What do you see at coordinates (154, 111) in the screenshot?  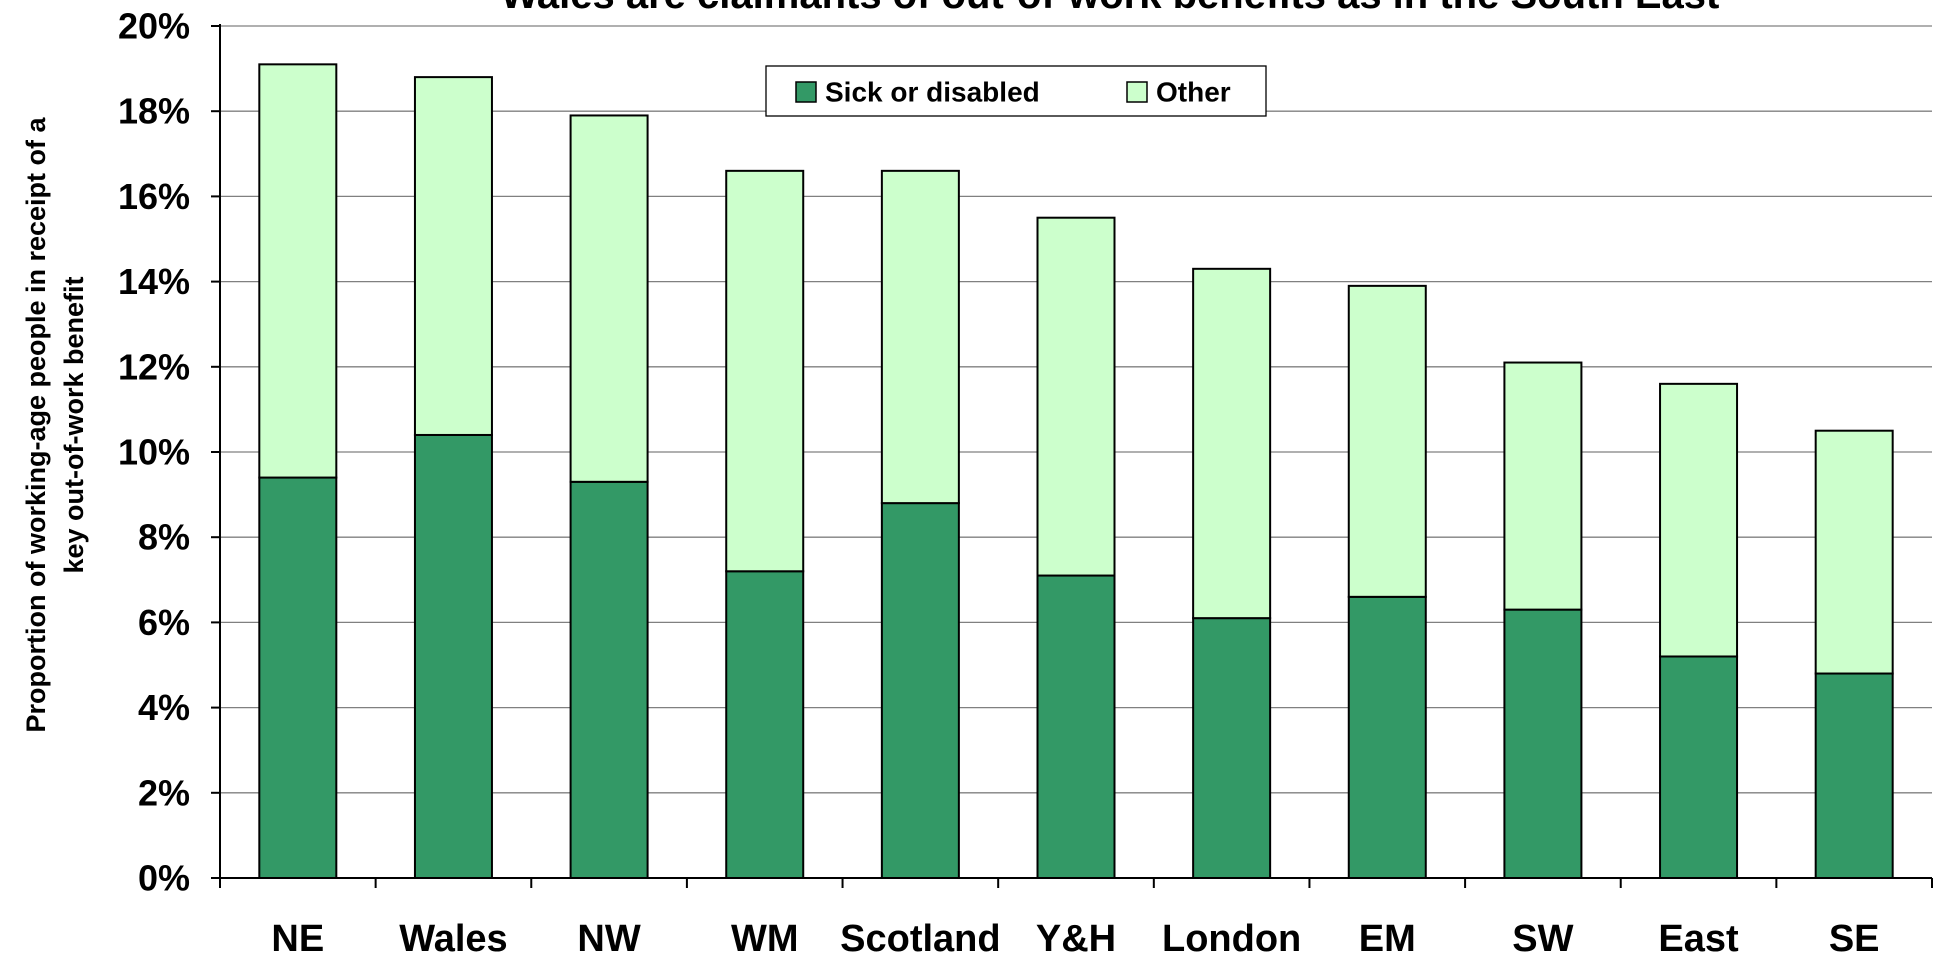 I see `y-tick-label: 18%` at bounding box center [154, 111].